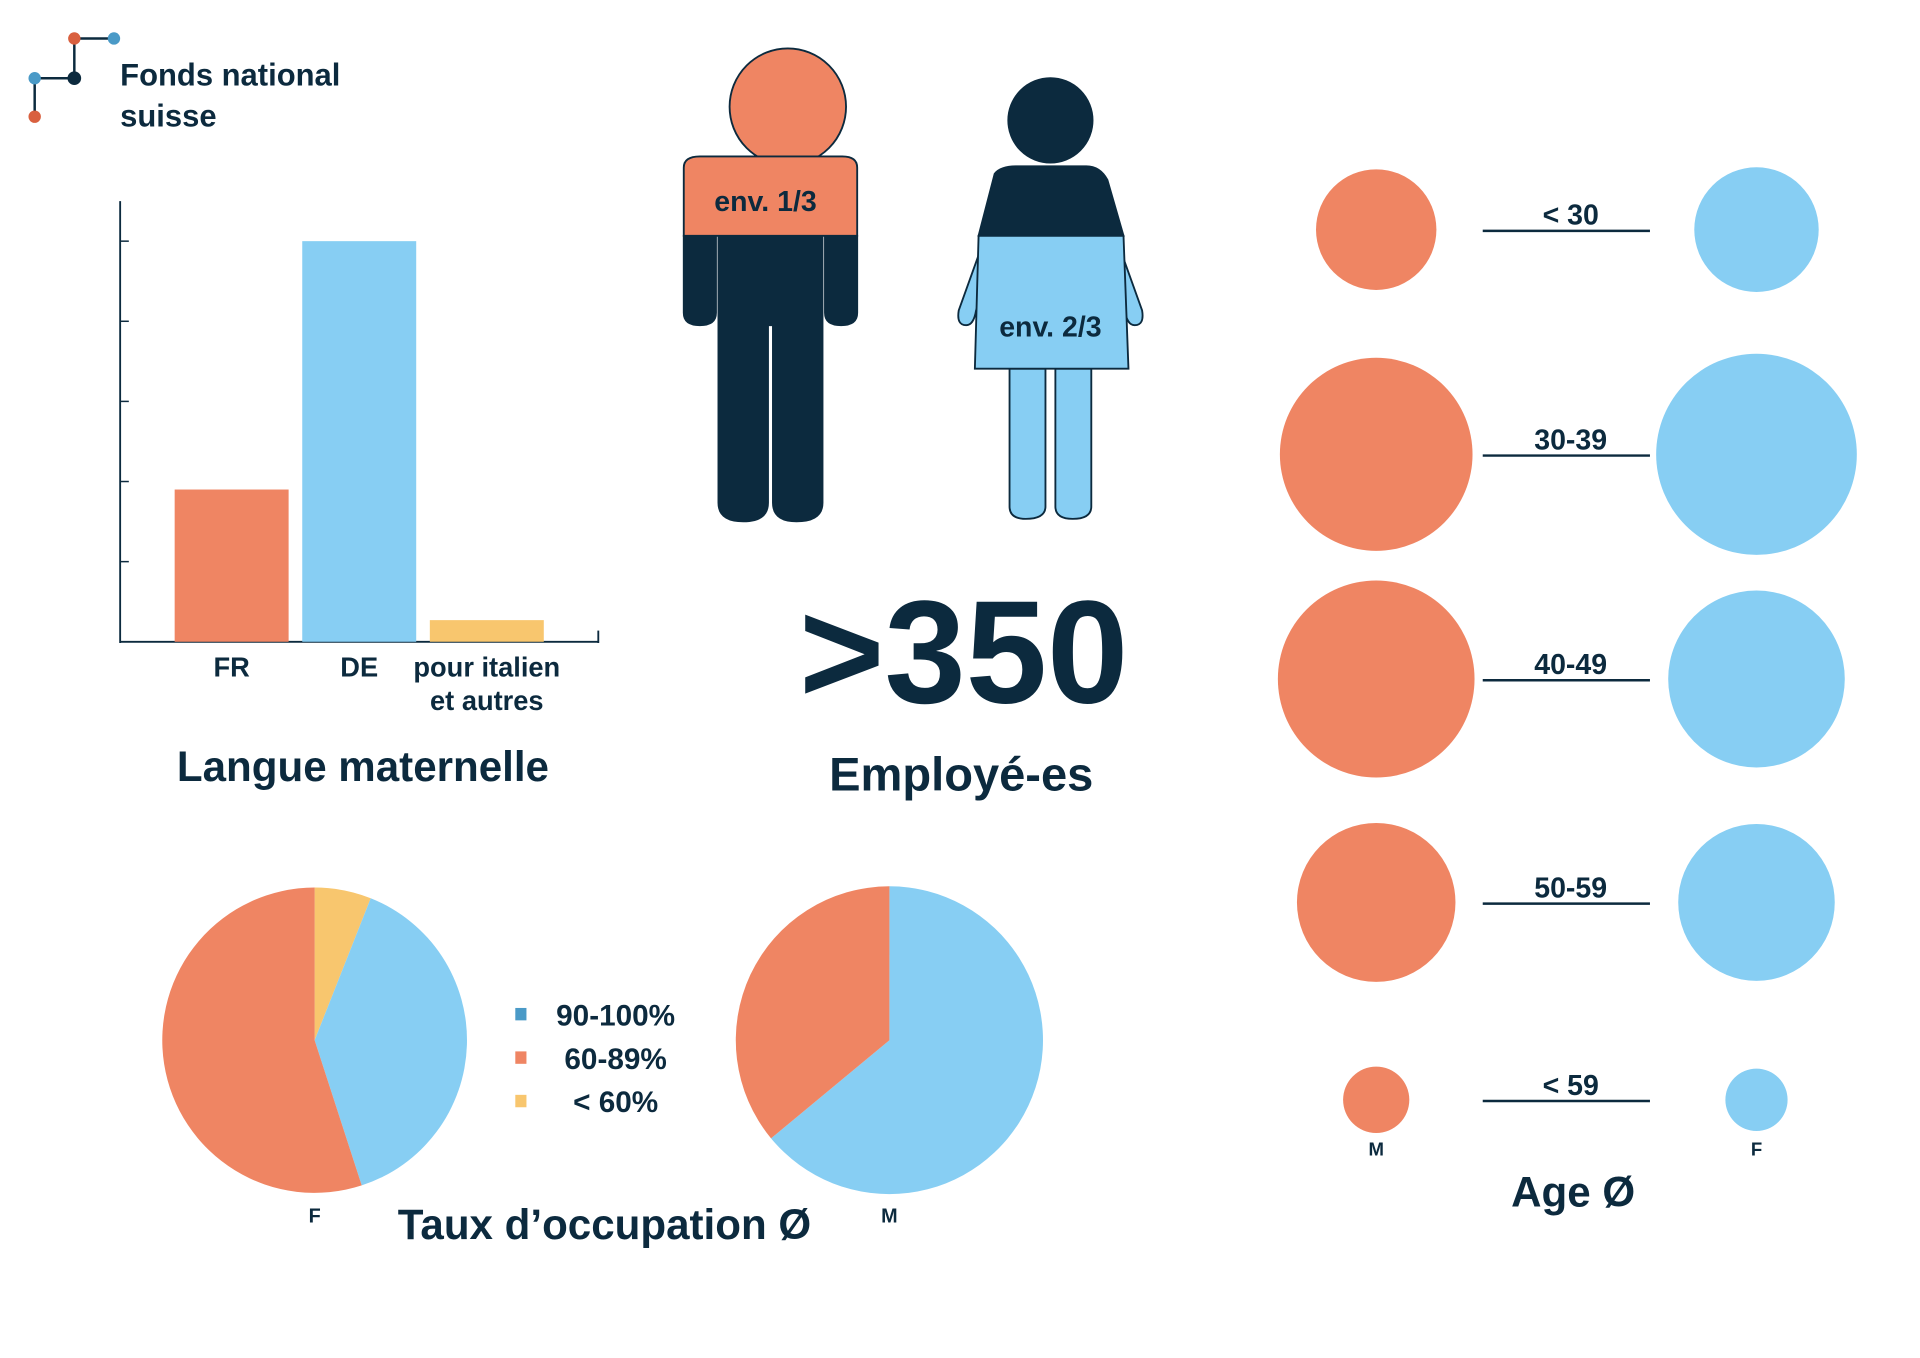 This screenshot has width=1920, height=1358. What do you see at coordinates (486, 666) in the screenshot?
I see `bar-category-label: pour italien` at bounding box center [486, 666].